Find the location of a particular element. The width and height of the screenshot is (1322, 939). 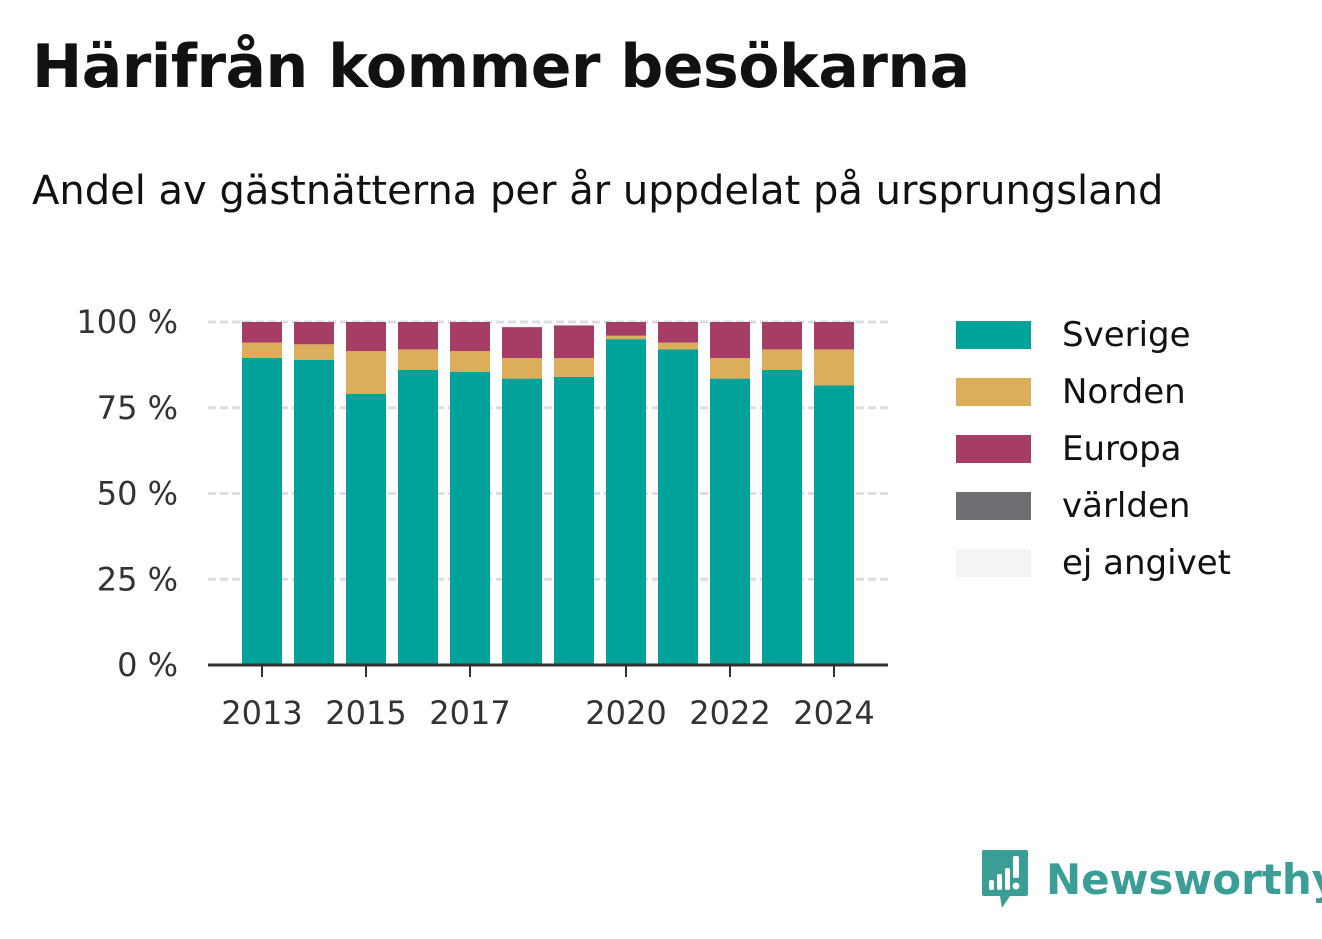

legend-label: ej angivet is located at coordinates (1146, 562).